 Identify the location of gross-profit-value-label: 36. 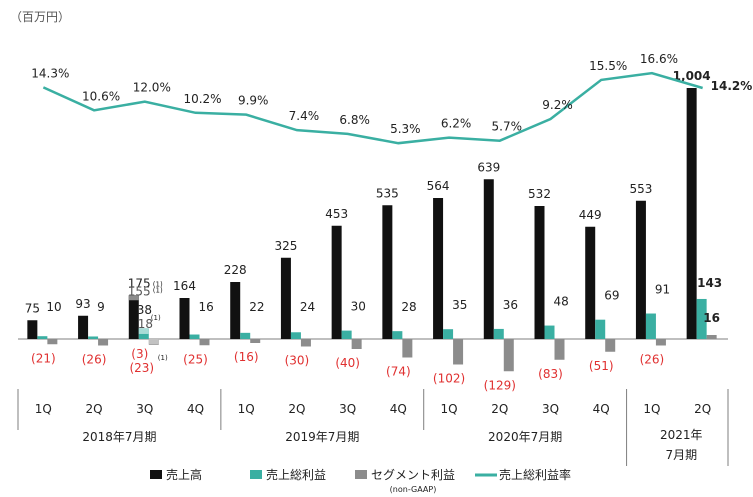
(510, 305).